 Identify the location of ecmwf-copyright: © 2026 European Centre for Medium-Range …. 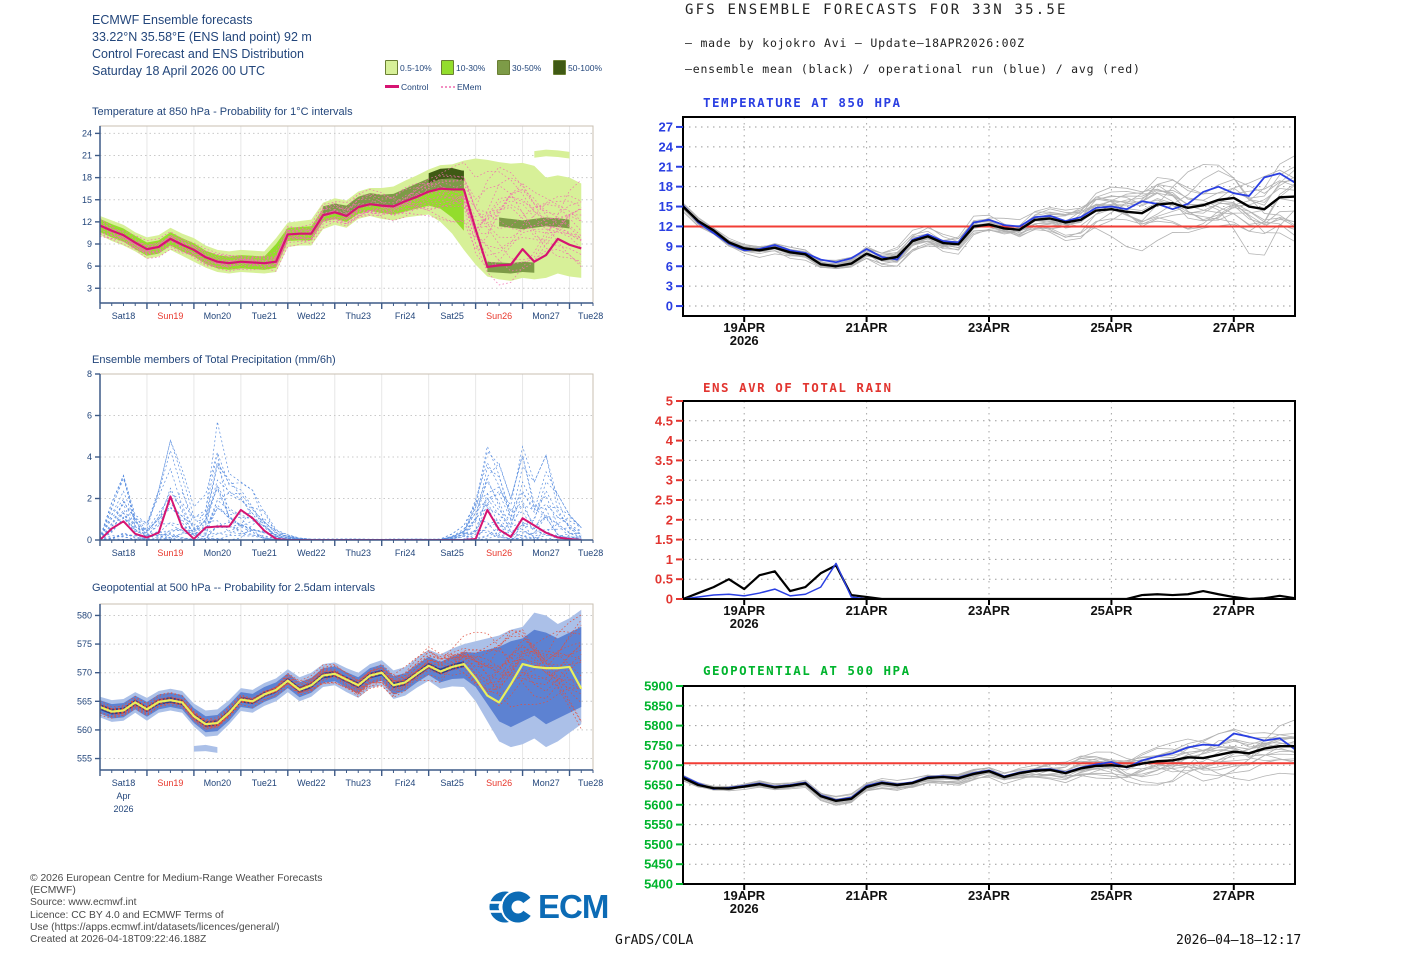
(176, 909).